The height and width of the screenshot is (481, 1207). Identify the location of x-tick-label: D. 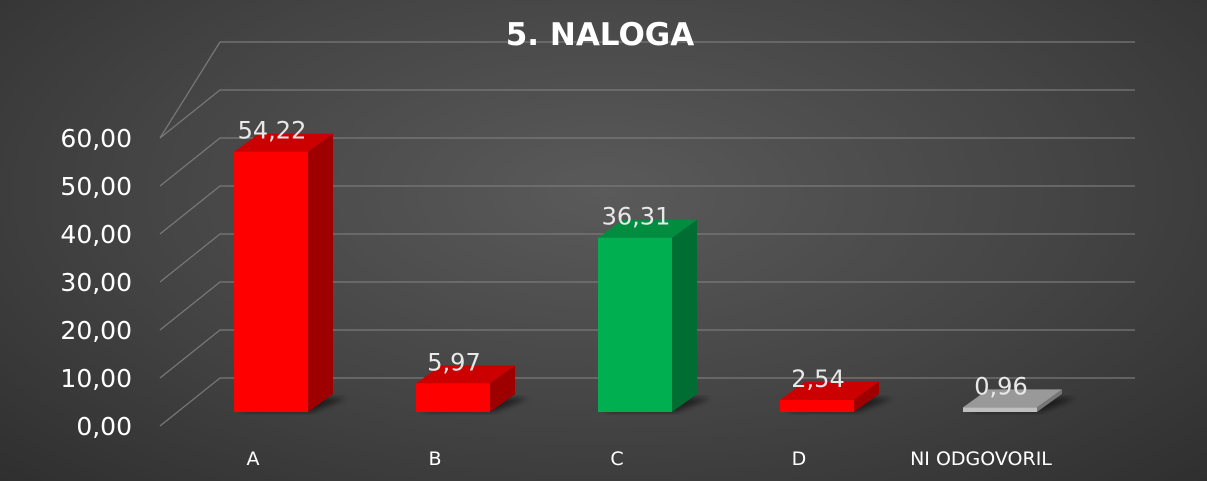
(799, 459).